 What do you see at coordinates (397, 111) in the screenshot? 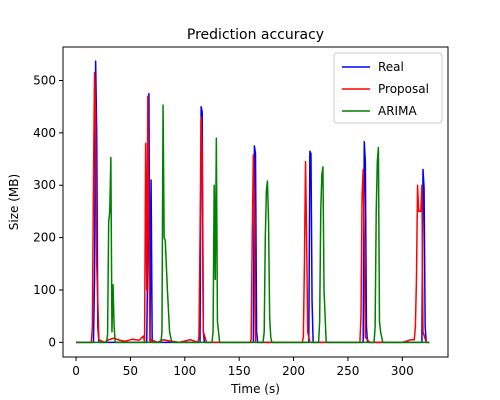
I see `legend-label-arima: ARIMA` at bounding box center [397, 111].